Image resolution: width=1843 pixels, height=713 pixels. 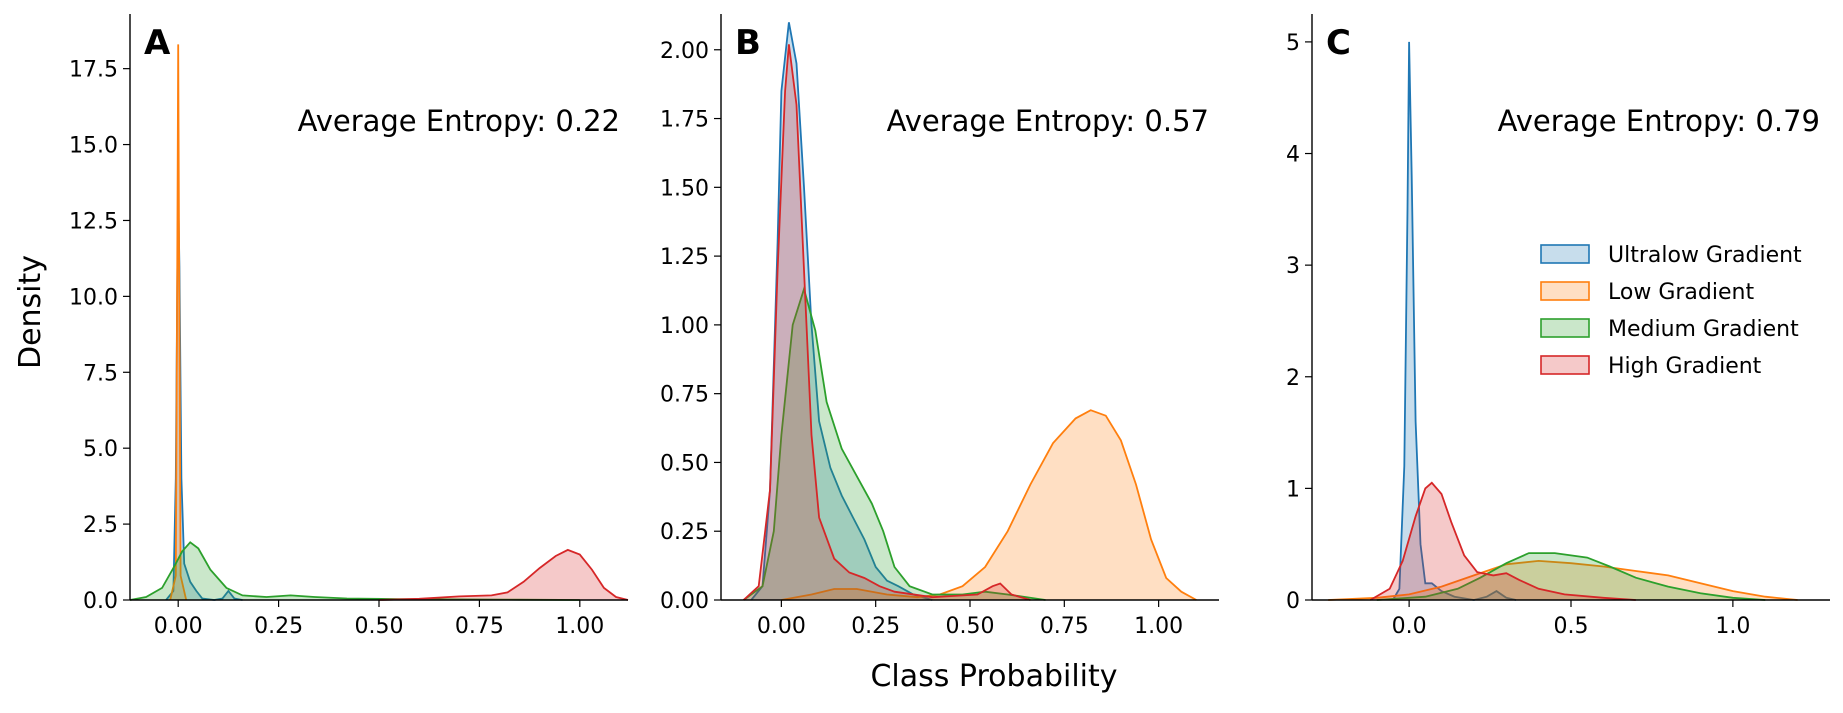 What do you see at coordinates (157, 43) in the screenshot?
I see `panel-letter: A` at bounding box center [157, 43].